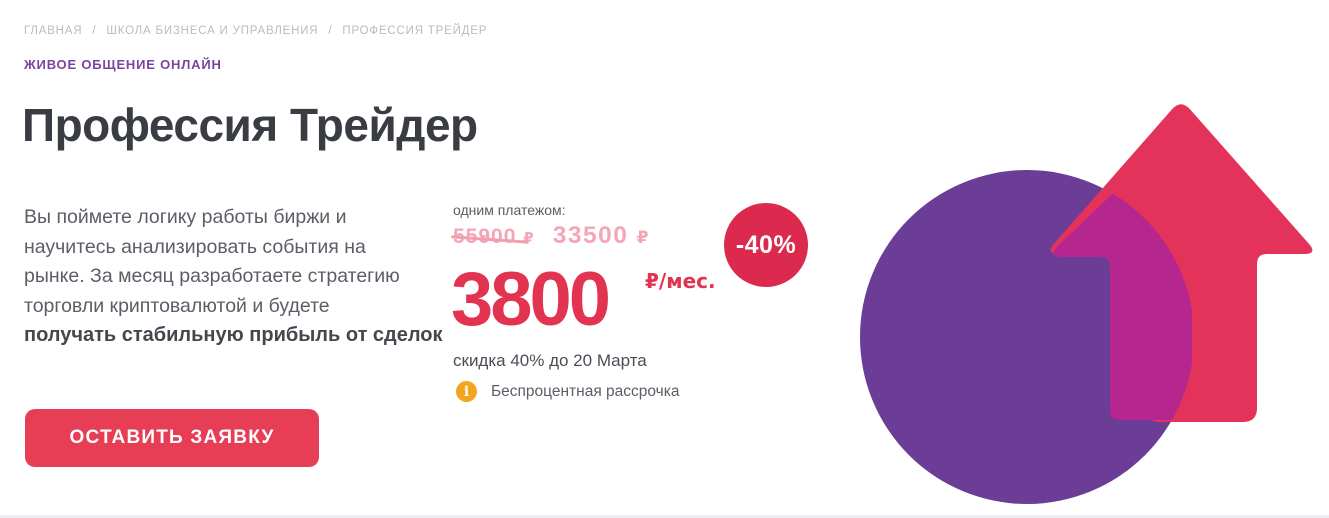 The height and width of the screenshot is (518, 1329). I want to click on discount-deadline-note: скидка 40% до 20 Марта, so click(550, 360).